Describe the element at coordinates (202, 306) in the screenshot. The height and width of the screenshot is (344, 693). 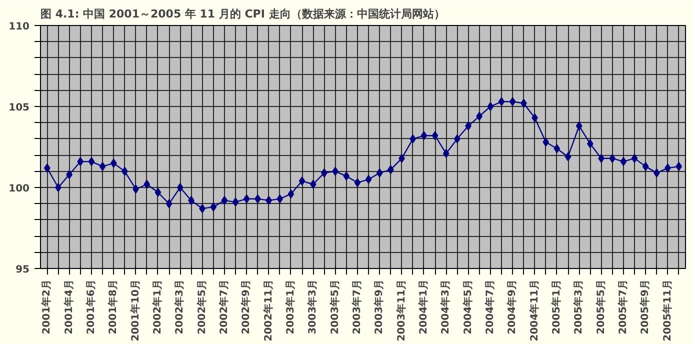
I see `x-tick-label: 2002年5月` at that location.